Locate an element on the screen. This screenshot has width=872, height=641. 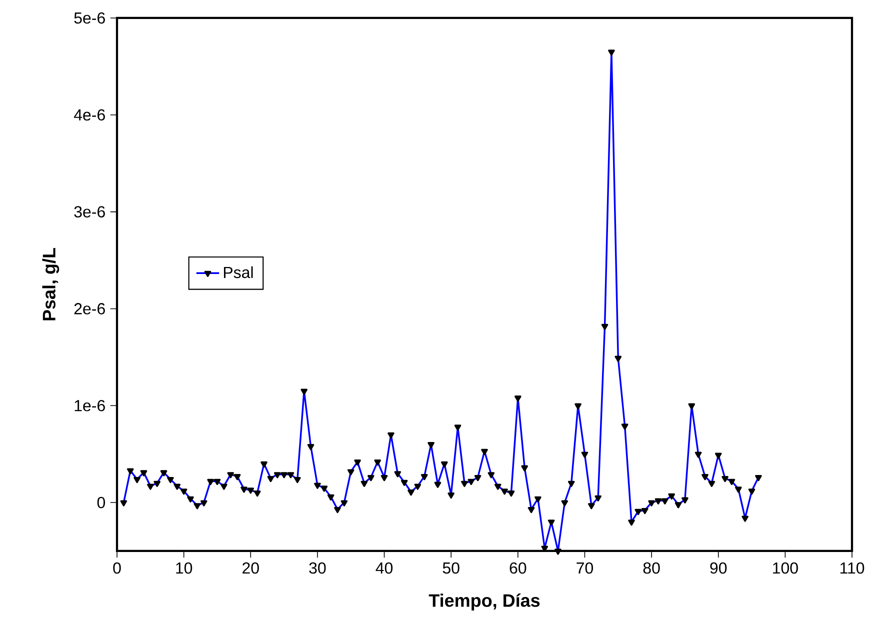
x-tick-label: 10 is located at coordinates (184, 568).